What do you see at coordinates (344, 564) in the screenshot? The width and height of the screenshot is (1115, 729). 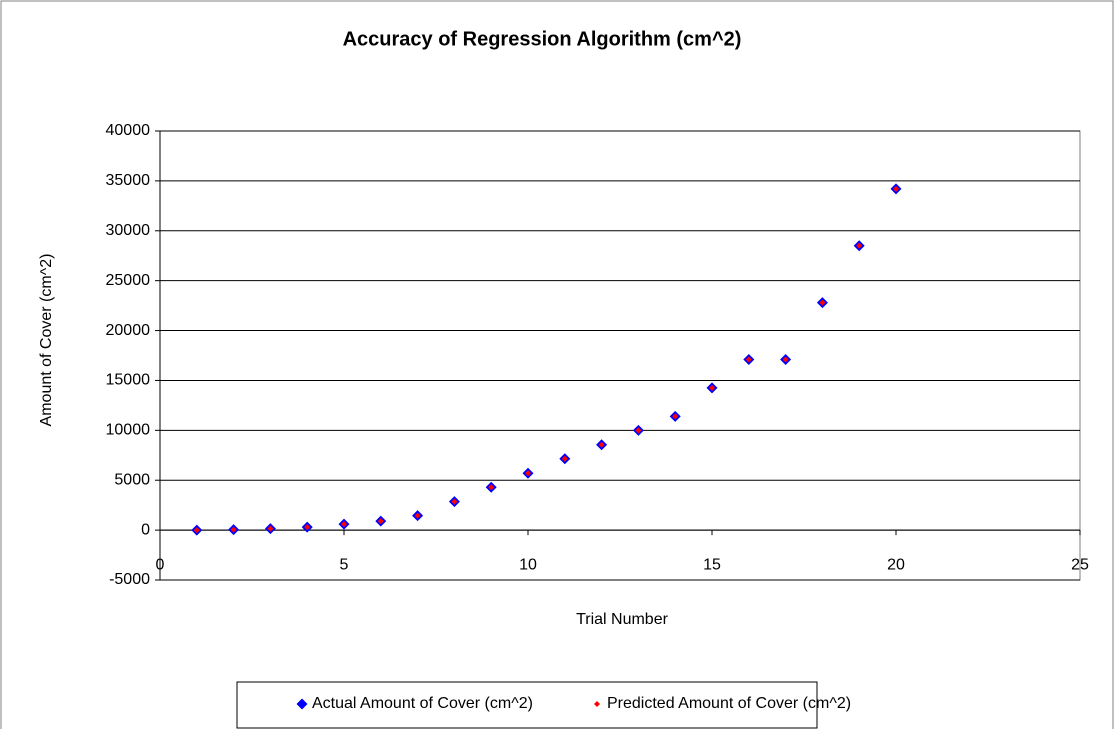 I see `x-tick-label: 5` at bounding box center [344, 564].